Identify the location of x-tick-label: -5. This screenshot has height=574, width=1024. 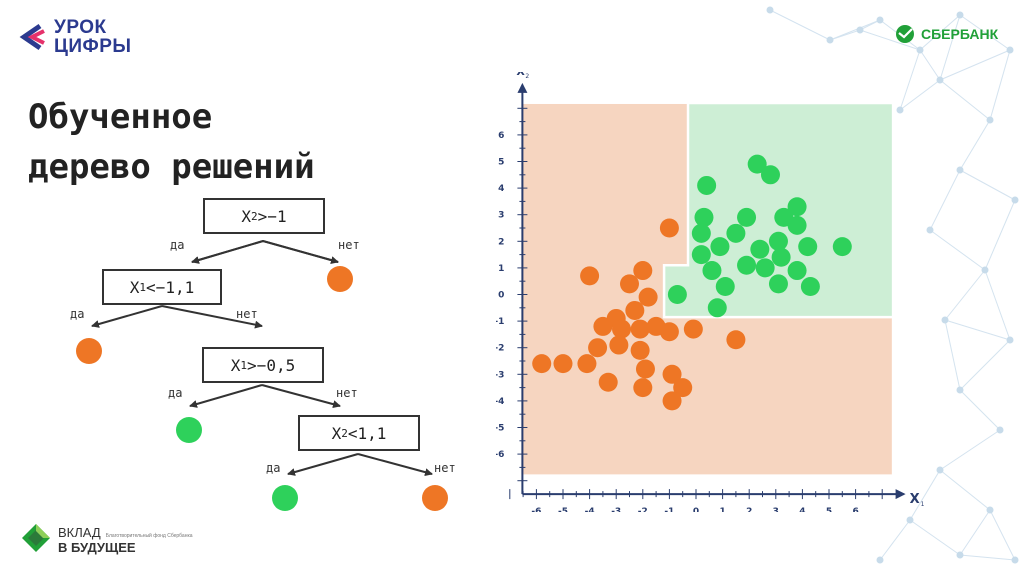
(563, 509).